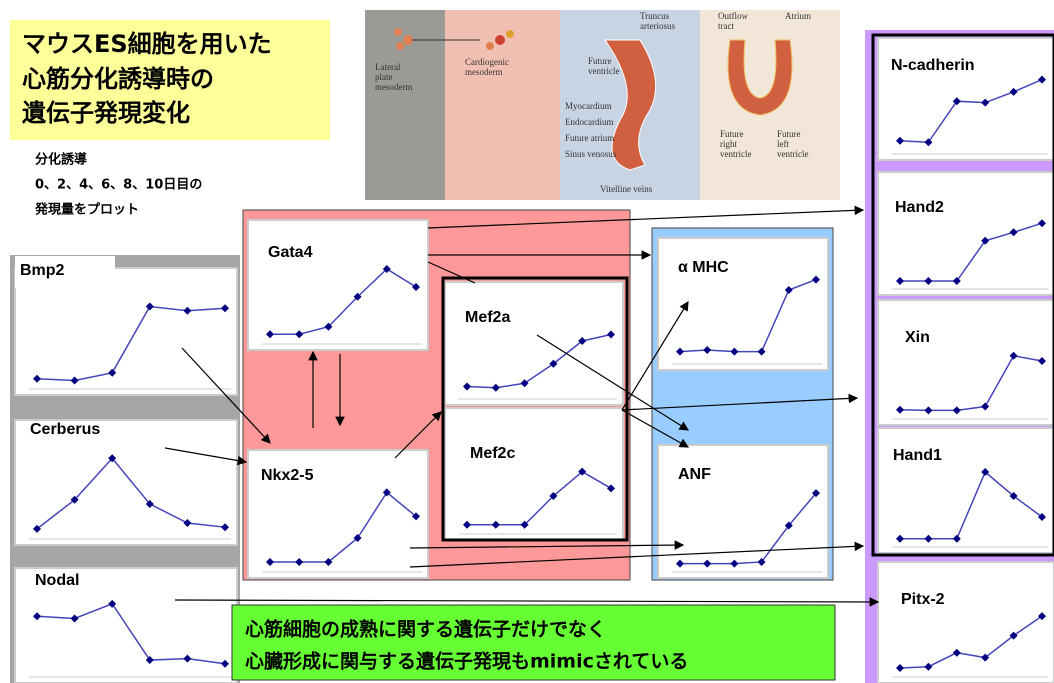  I want to click on figure-label: Endocardium, so click(589, 122).